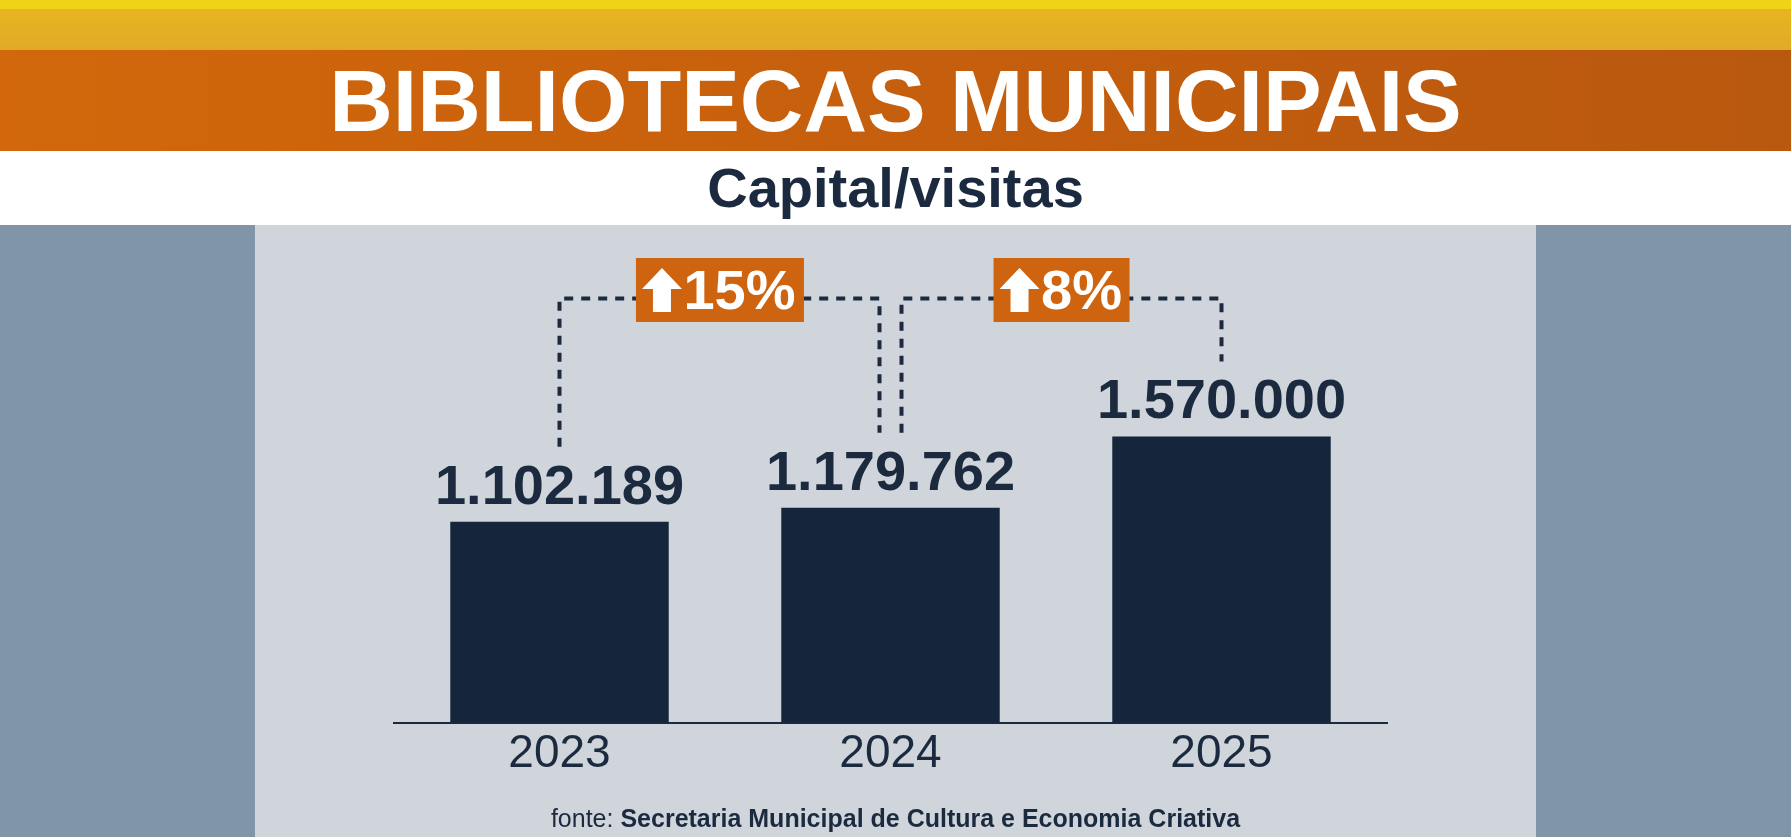 The height and width of the screenshot is (837, 1791). What do you see at coordinates (1061, 290) in the screenshot?
I see `badge: 8%` at bounding box center [1061, 290].